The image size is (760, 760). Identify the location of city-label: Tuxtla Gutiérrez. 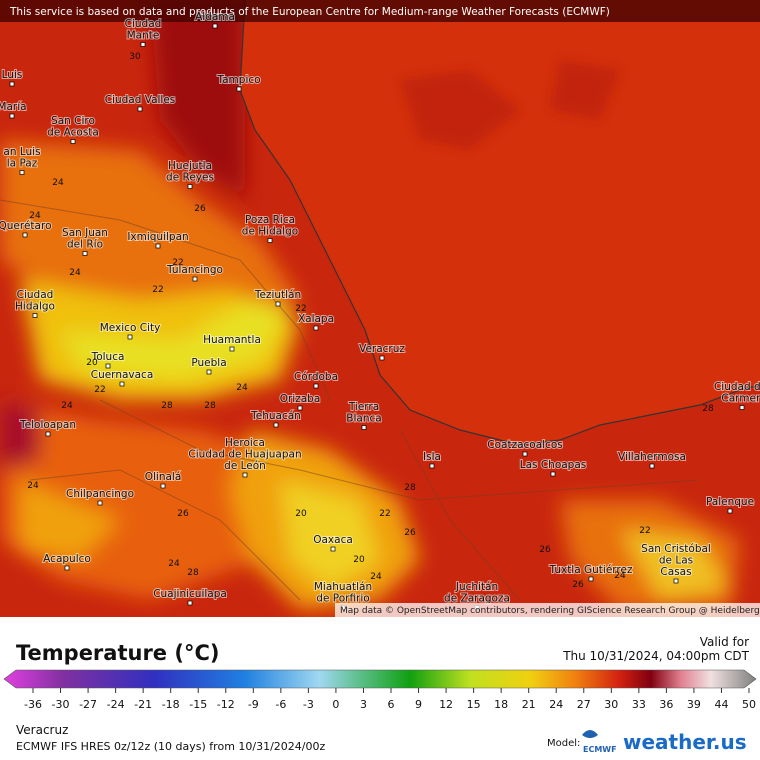
(591, 570).